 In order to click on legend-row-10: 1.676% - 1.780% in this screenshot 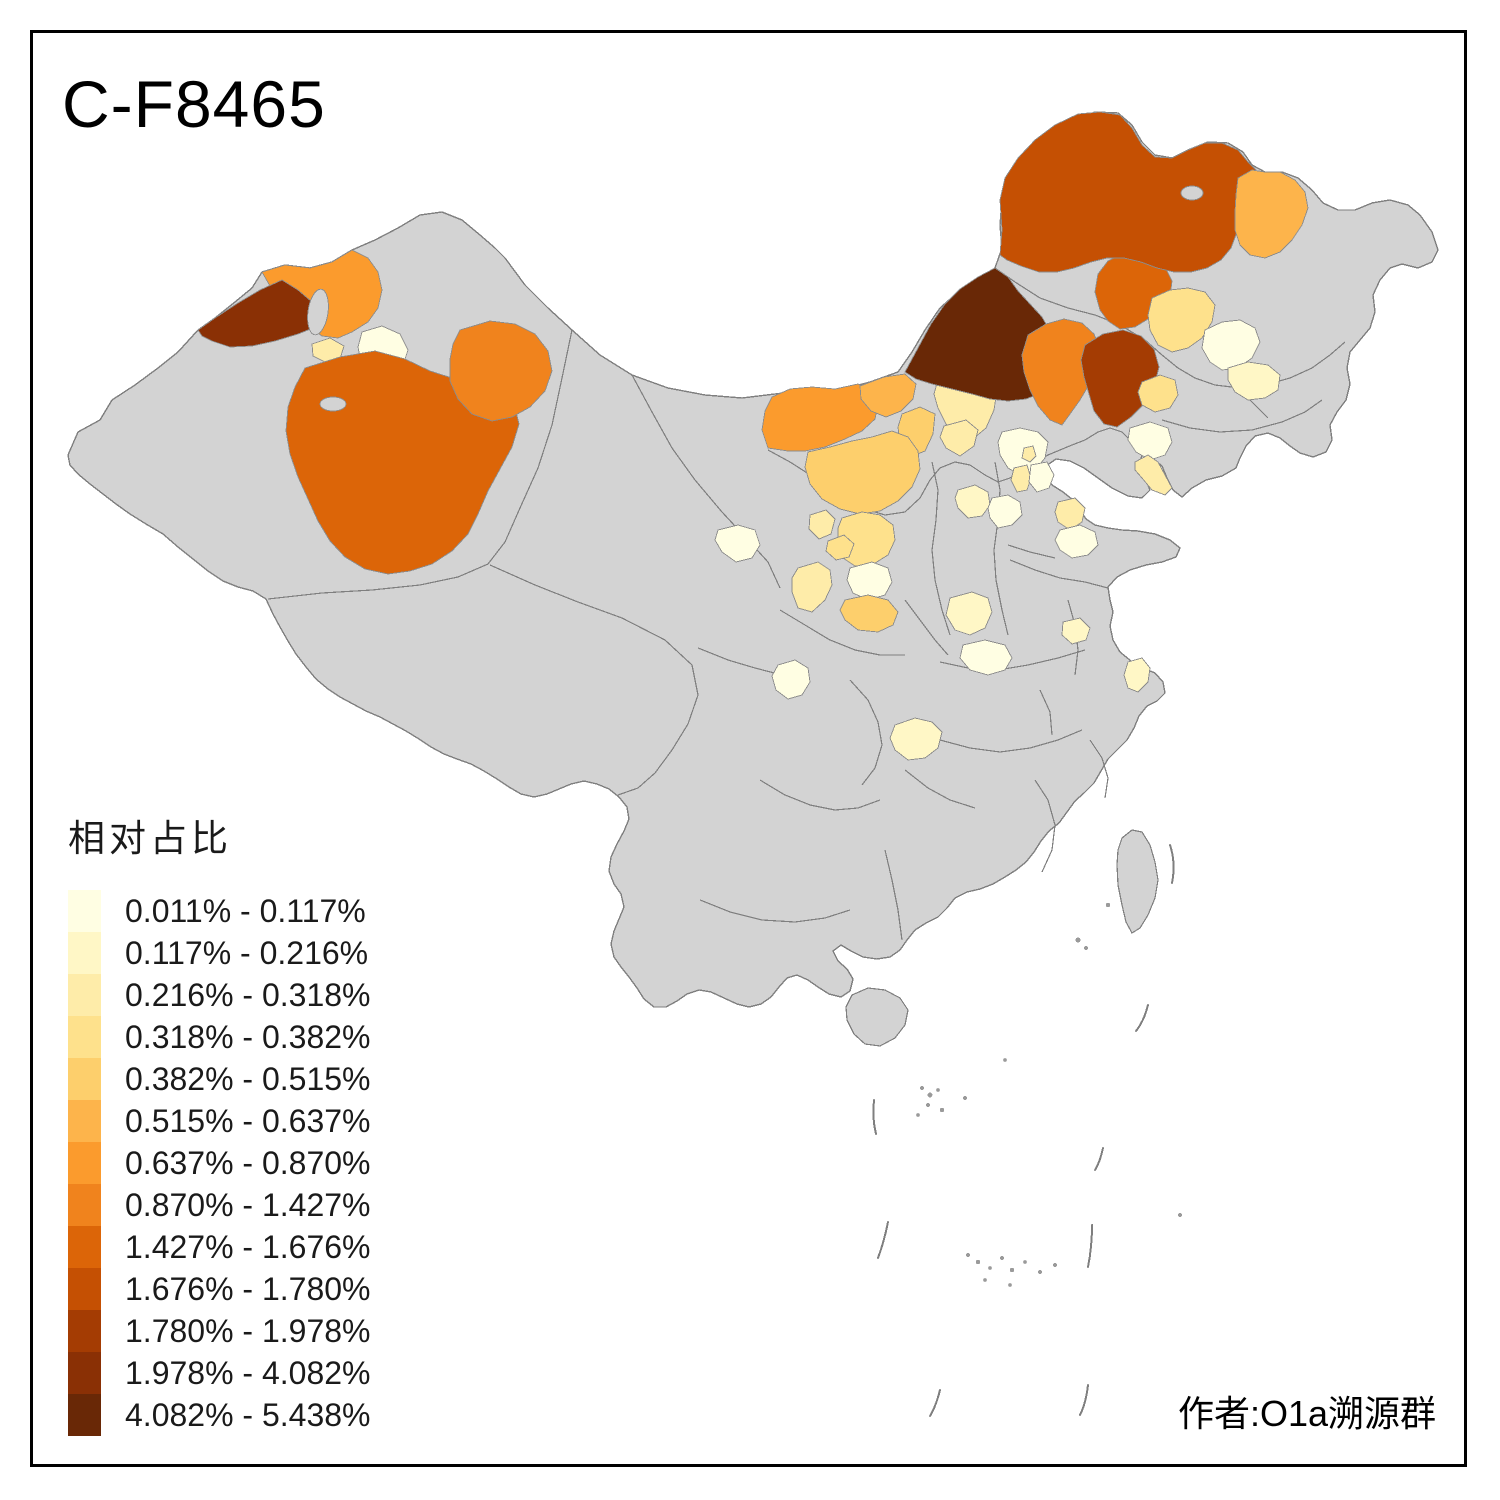, I will do `click(219, 1289)`.